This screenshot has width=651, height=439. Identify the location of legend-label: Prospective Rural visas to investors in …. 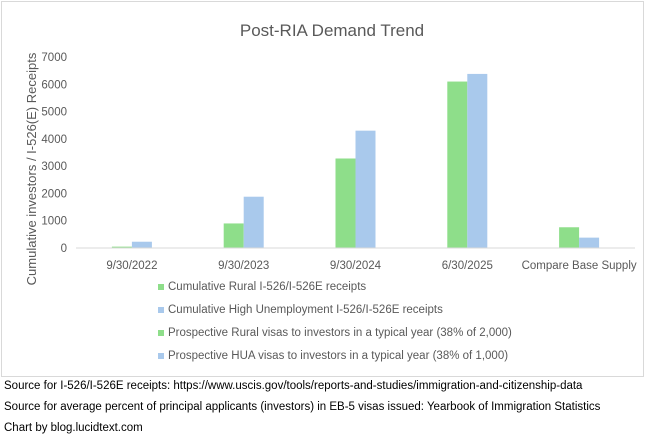
(340, 333).